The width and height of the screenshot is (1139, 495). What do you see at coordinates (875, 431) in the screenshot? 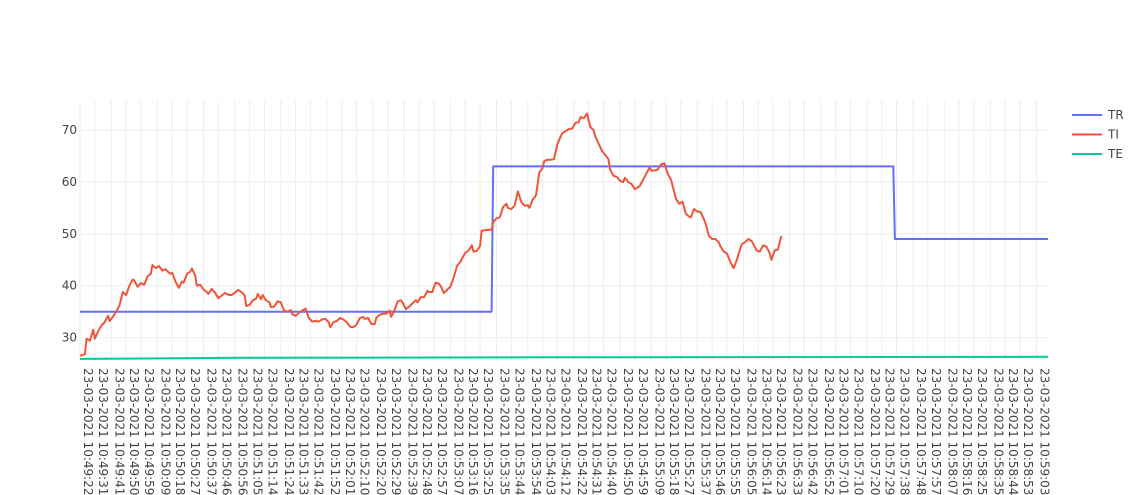
I see `x-tick-label: 23-03-2021 10:57:20` at bounding box center [875, 431].